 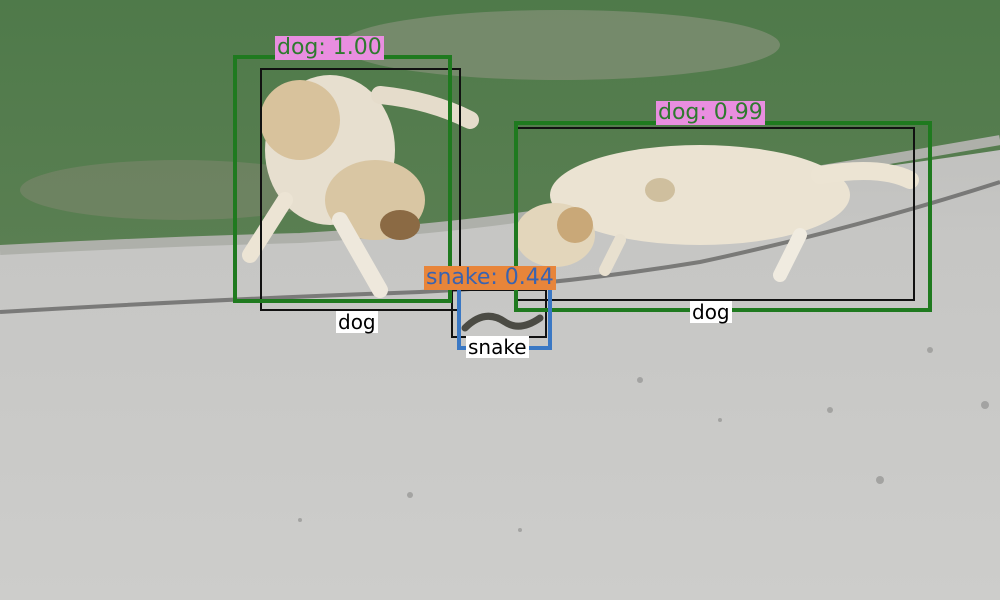 What do you see at coordinates (497, 347) in the screenshot?
I see `gt-label-snake: snake` at bounding box center [497, 347].